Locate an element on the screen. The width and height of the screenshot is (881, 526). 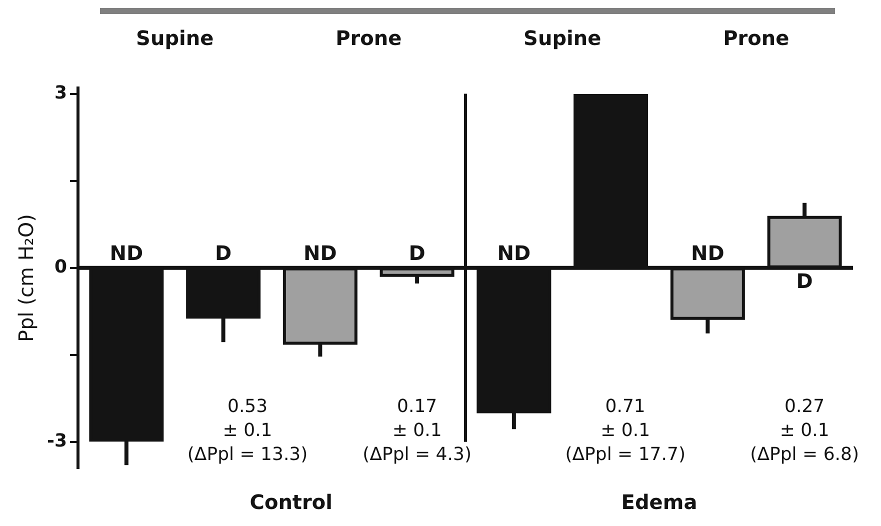
y-tick-label: 3 is located at coordinates (60, 93).